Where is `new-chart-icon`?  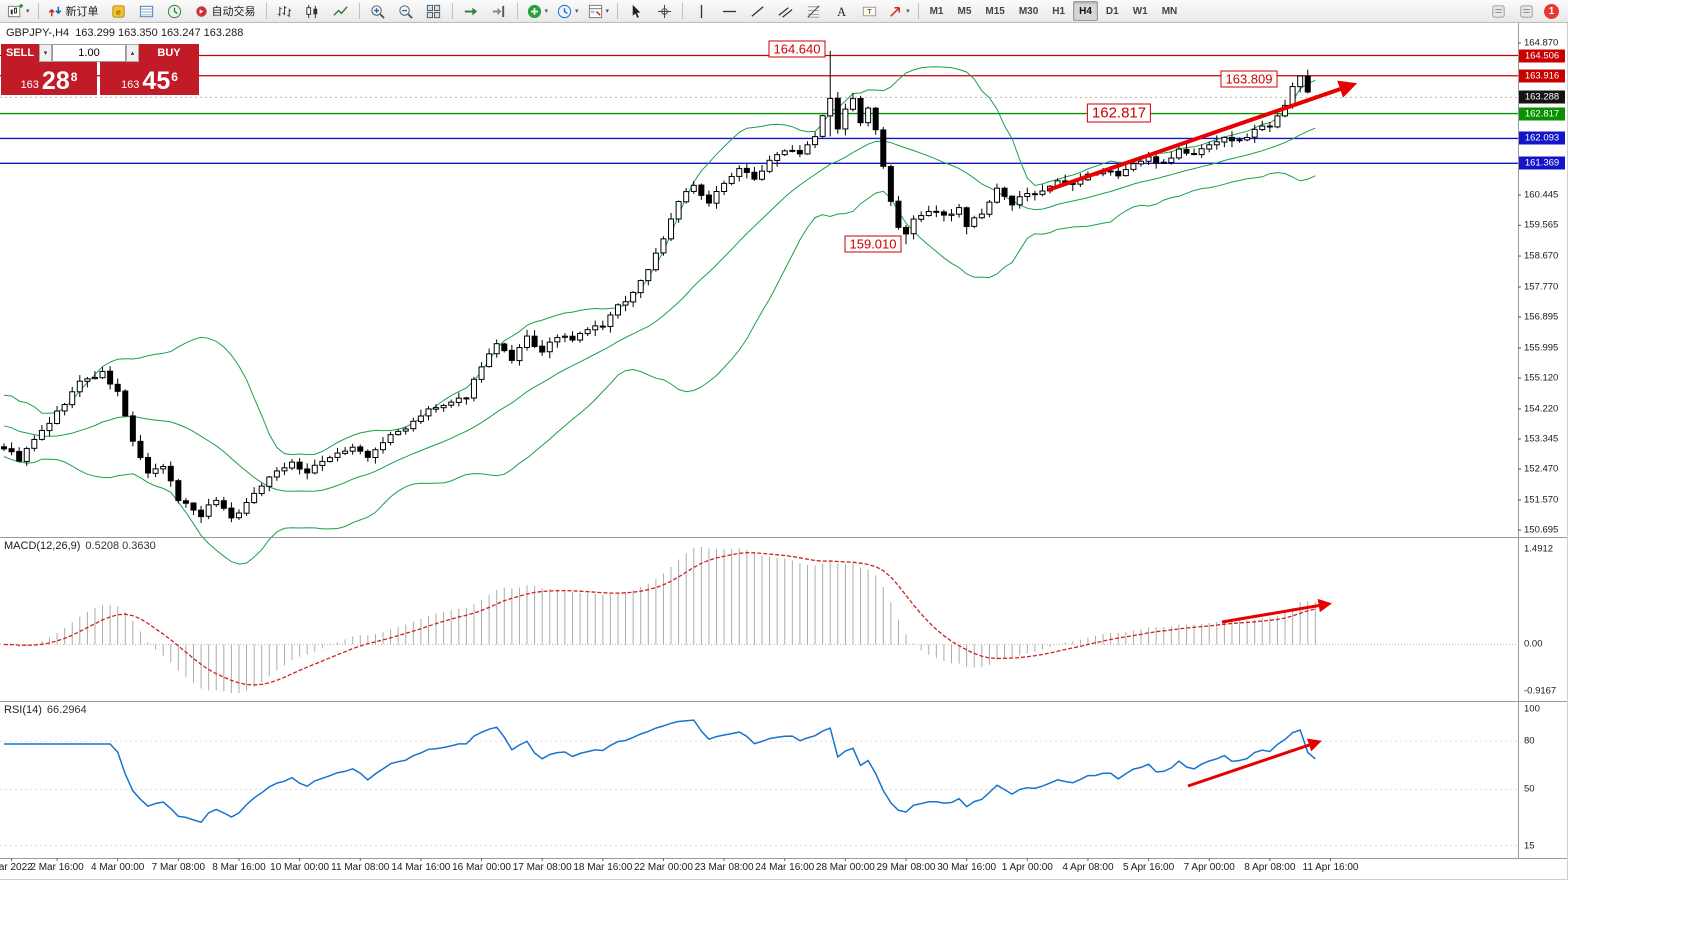
new-chart-icon is located at coordinates (15, 11).